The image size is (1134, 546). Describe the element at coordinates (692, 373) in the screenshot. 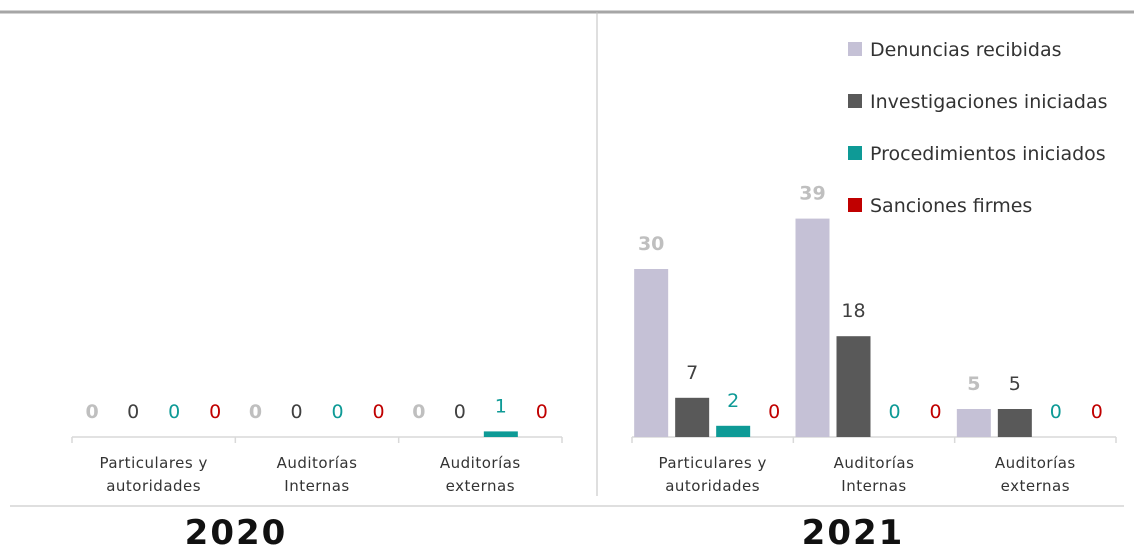

I see `data-label-investigaciones-iniciadas: 7` at that location.